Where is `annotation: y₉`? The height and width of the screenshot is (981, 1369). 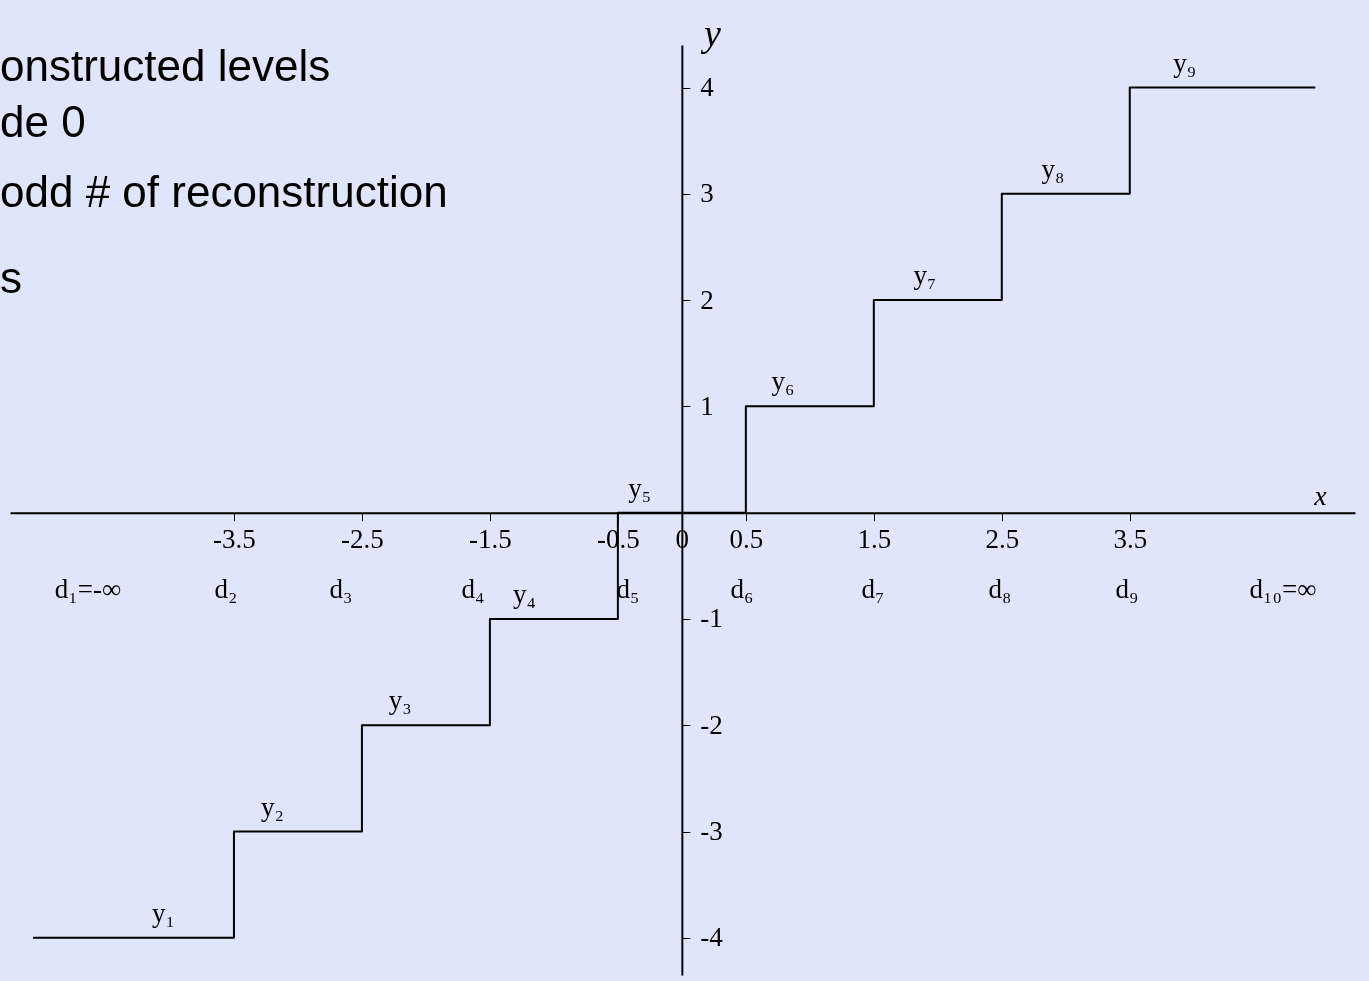 annotation: y₉ is located at coordinates (1185, 62).